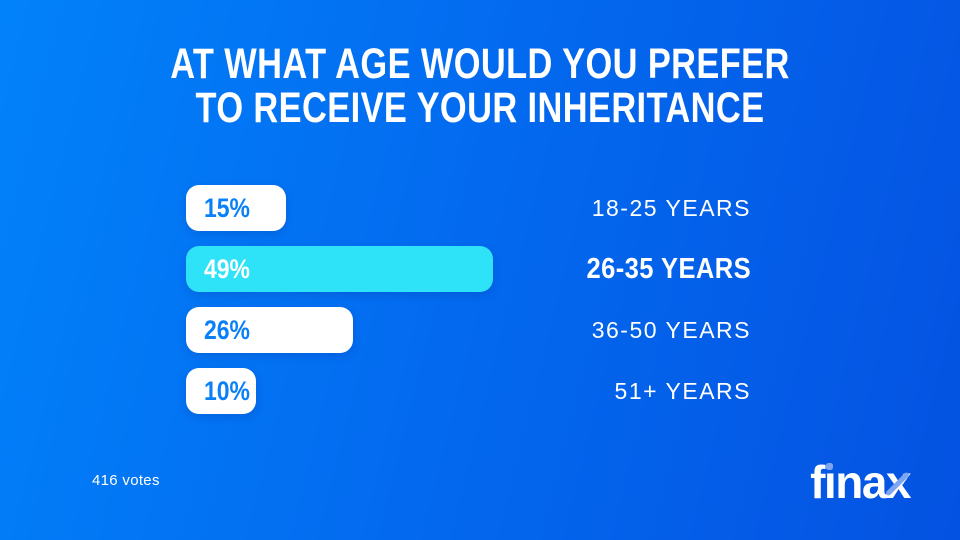  Describe the element at coordinates (227, 207) in the screenshot. I see `bar-value-label: 15%` at that location.